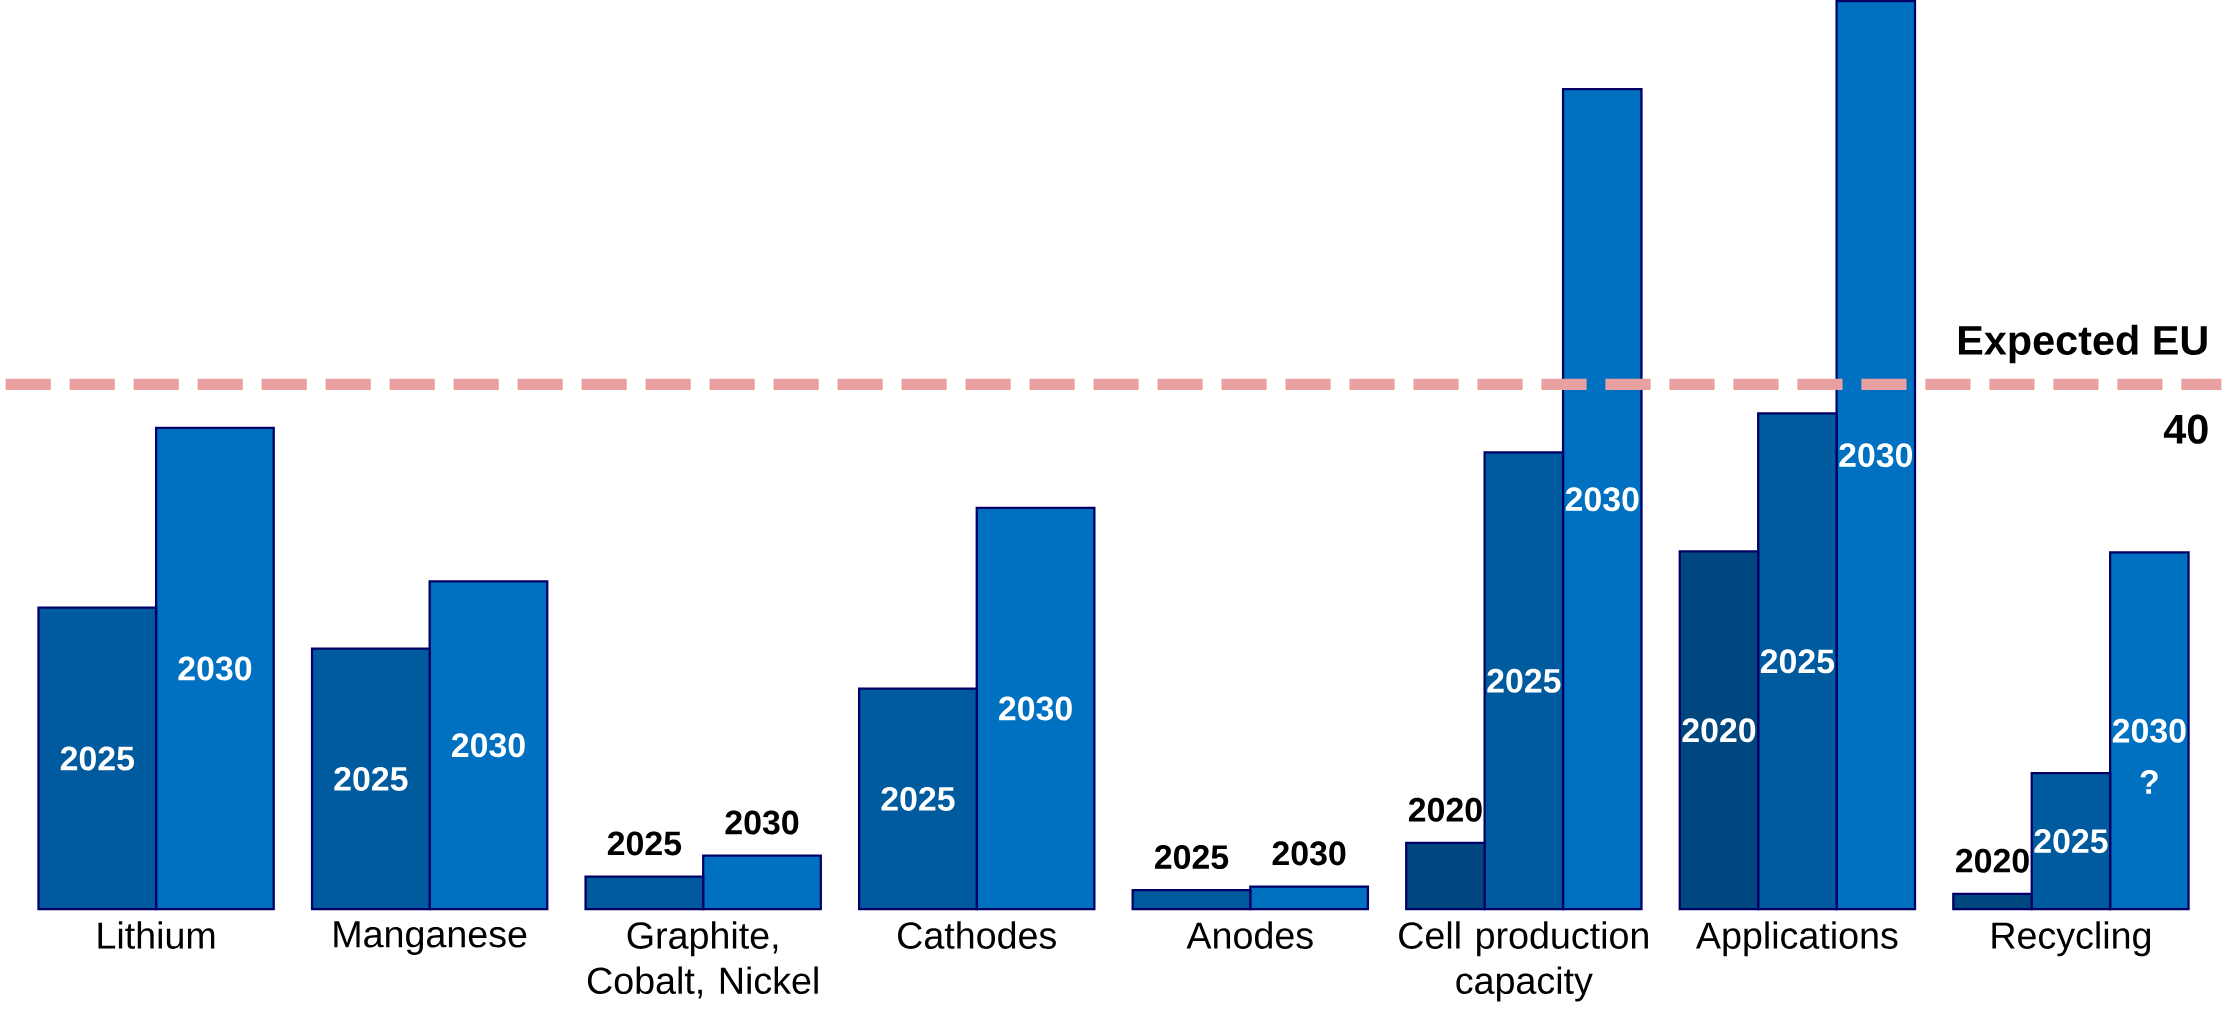 Image resolution: width=2227 pixels, height=1013 pixels. I want to click on x-tick-label: Cathodes, so click(977, 935).